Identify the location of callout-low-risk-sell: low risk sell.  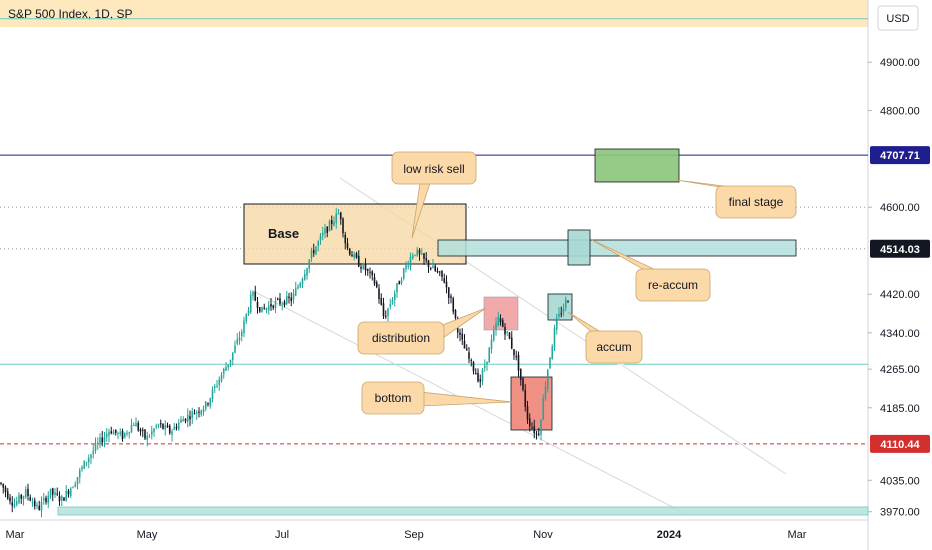
(434, 195).